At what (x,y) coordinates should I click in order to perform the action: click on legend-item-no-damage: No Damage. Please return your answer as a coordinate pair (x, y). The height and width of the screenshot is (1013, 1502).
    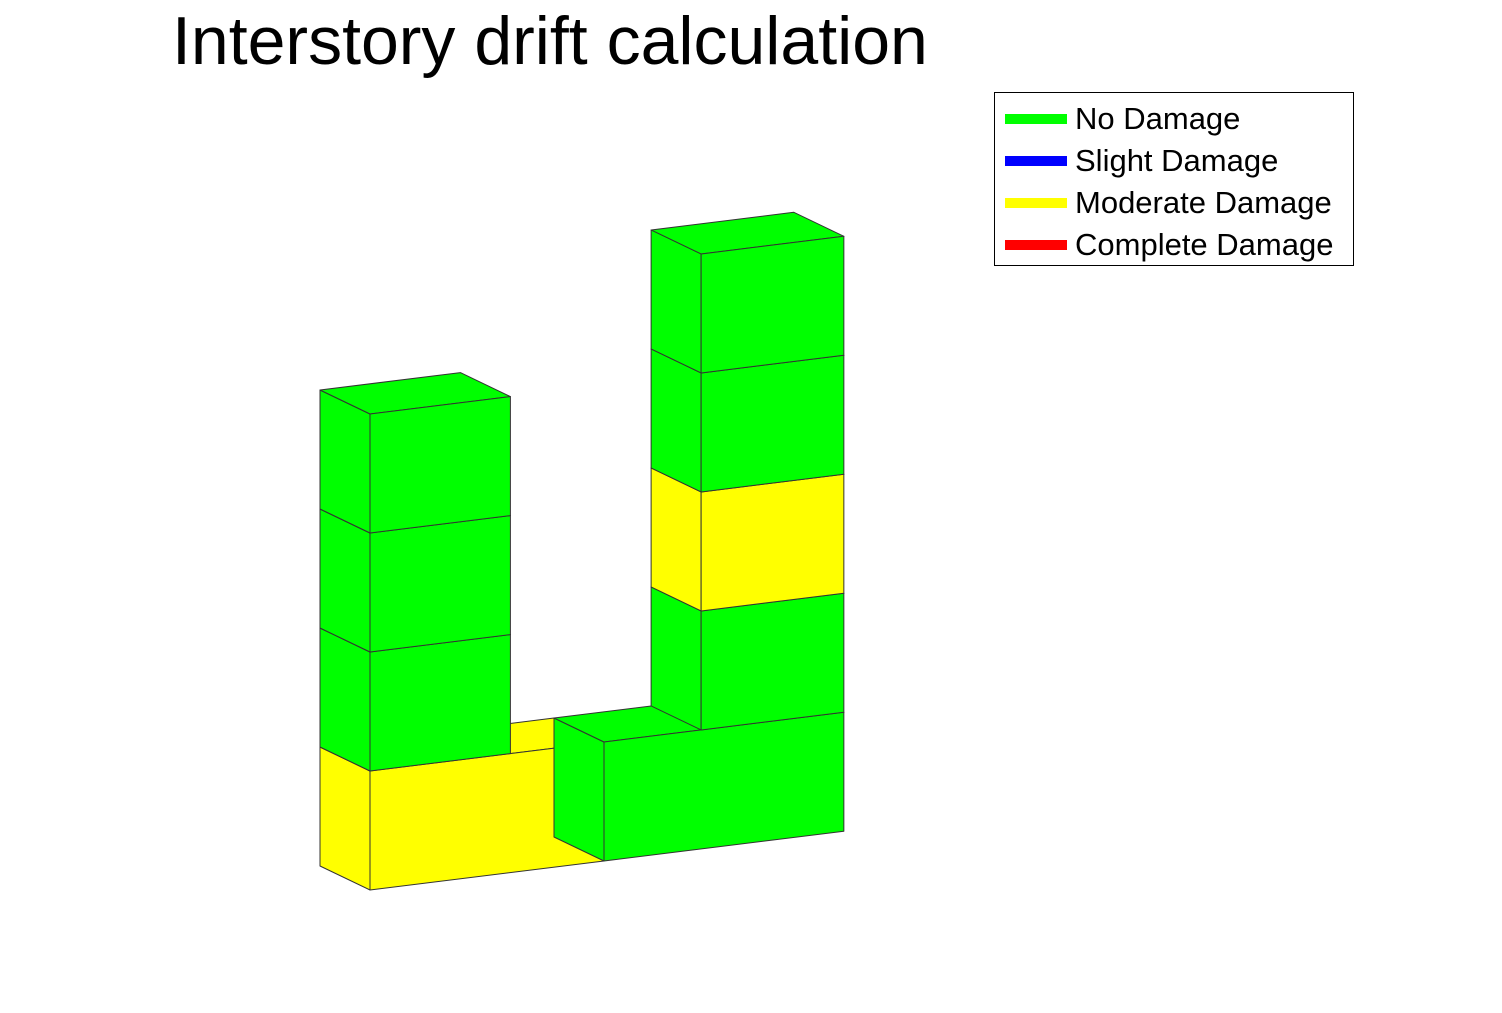
    Looking at the image, I should click on (1122, 119).